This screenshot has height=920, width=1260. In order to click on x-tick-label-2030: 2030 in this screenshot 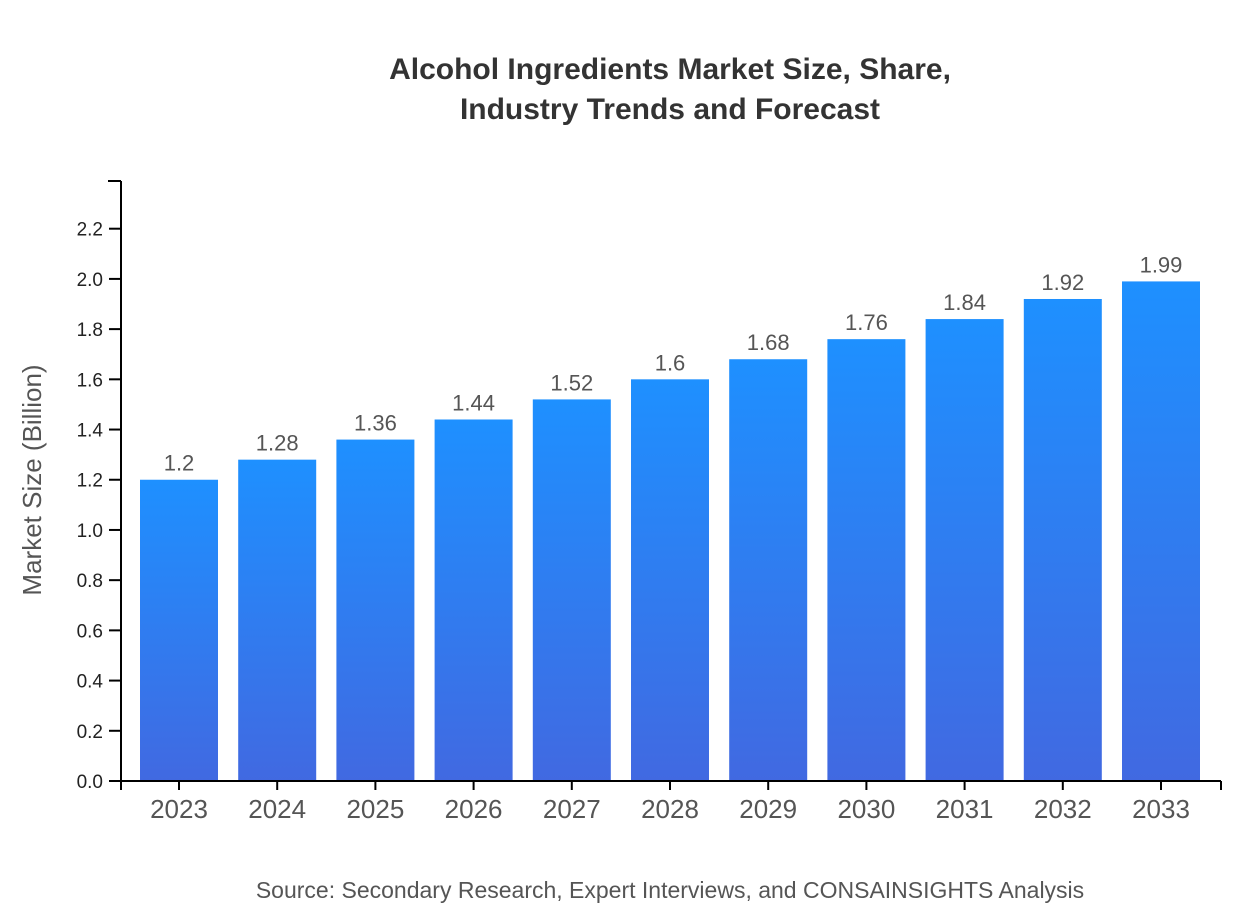, I will do `click(866, 809)`.